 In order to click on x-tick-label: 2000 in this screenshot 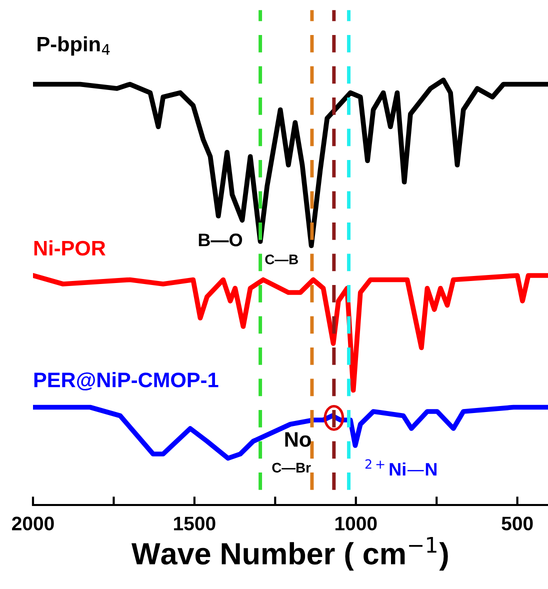, I will do `click(33, 523)`.